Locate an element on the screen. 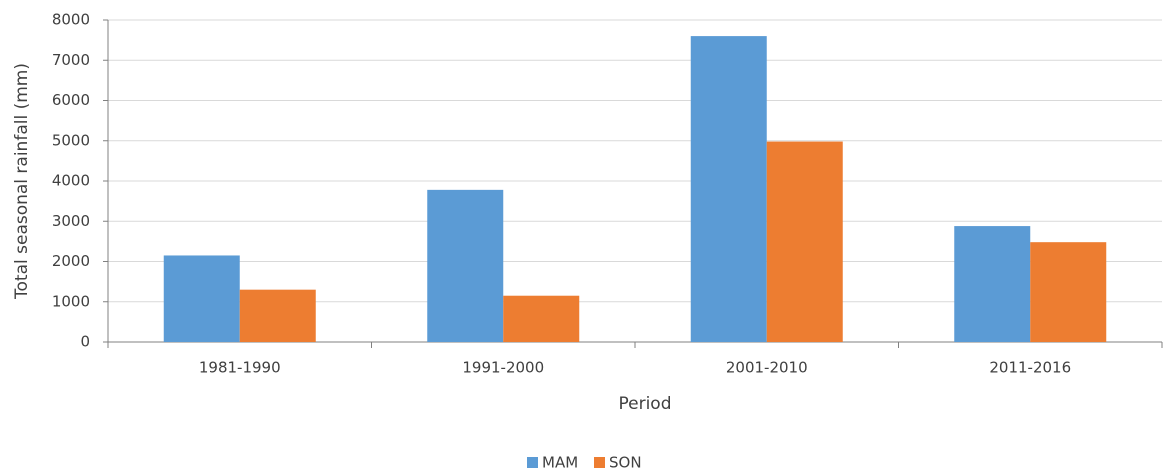 The image size is (1165, 471). x-tick-label: 1981-1990 is located at coordinates (240, 368).